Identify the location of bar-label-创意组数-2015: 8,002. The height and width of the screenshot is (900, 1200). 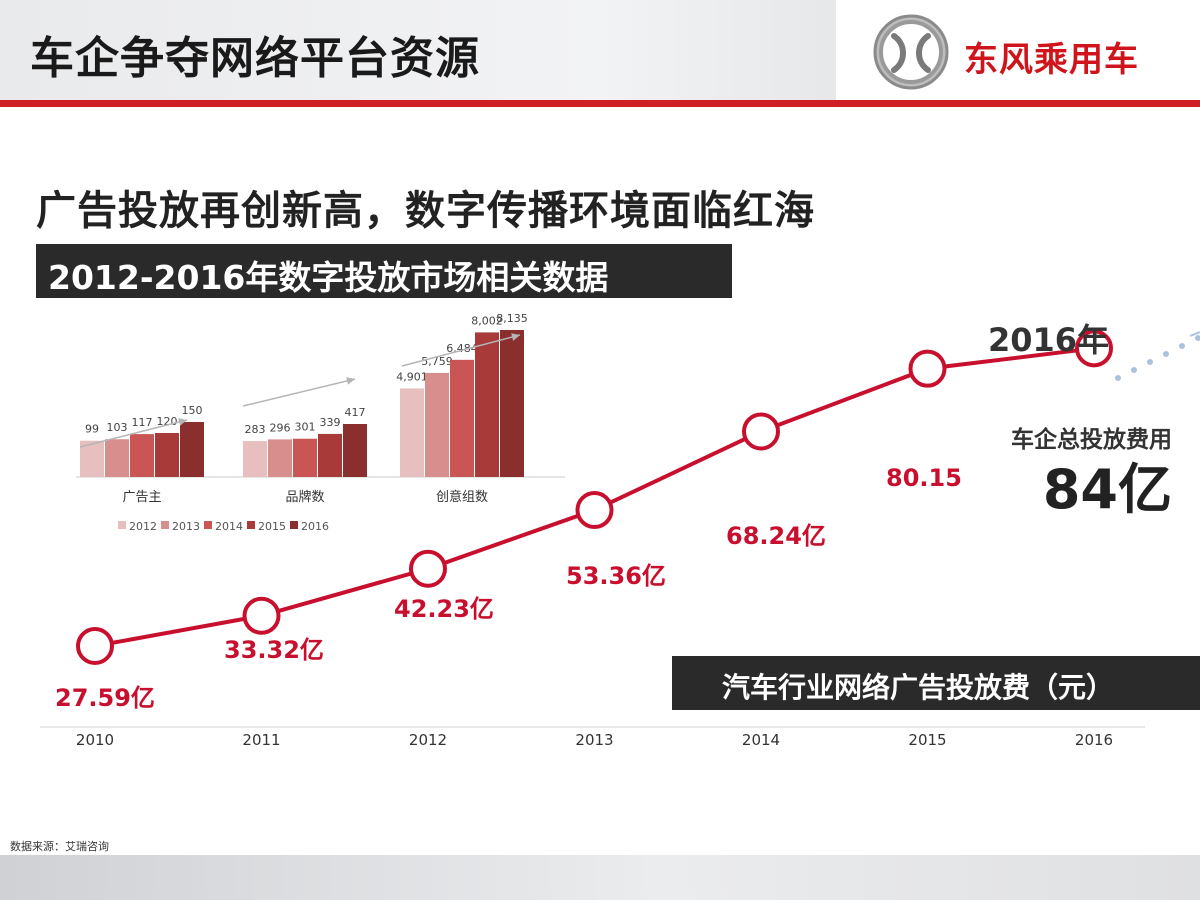
(487, 320).